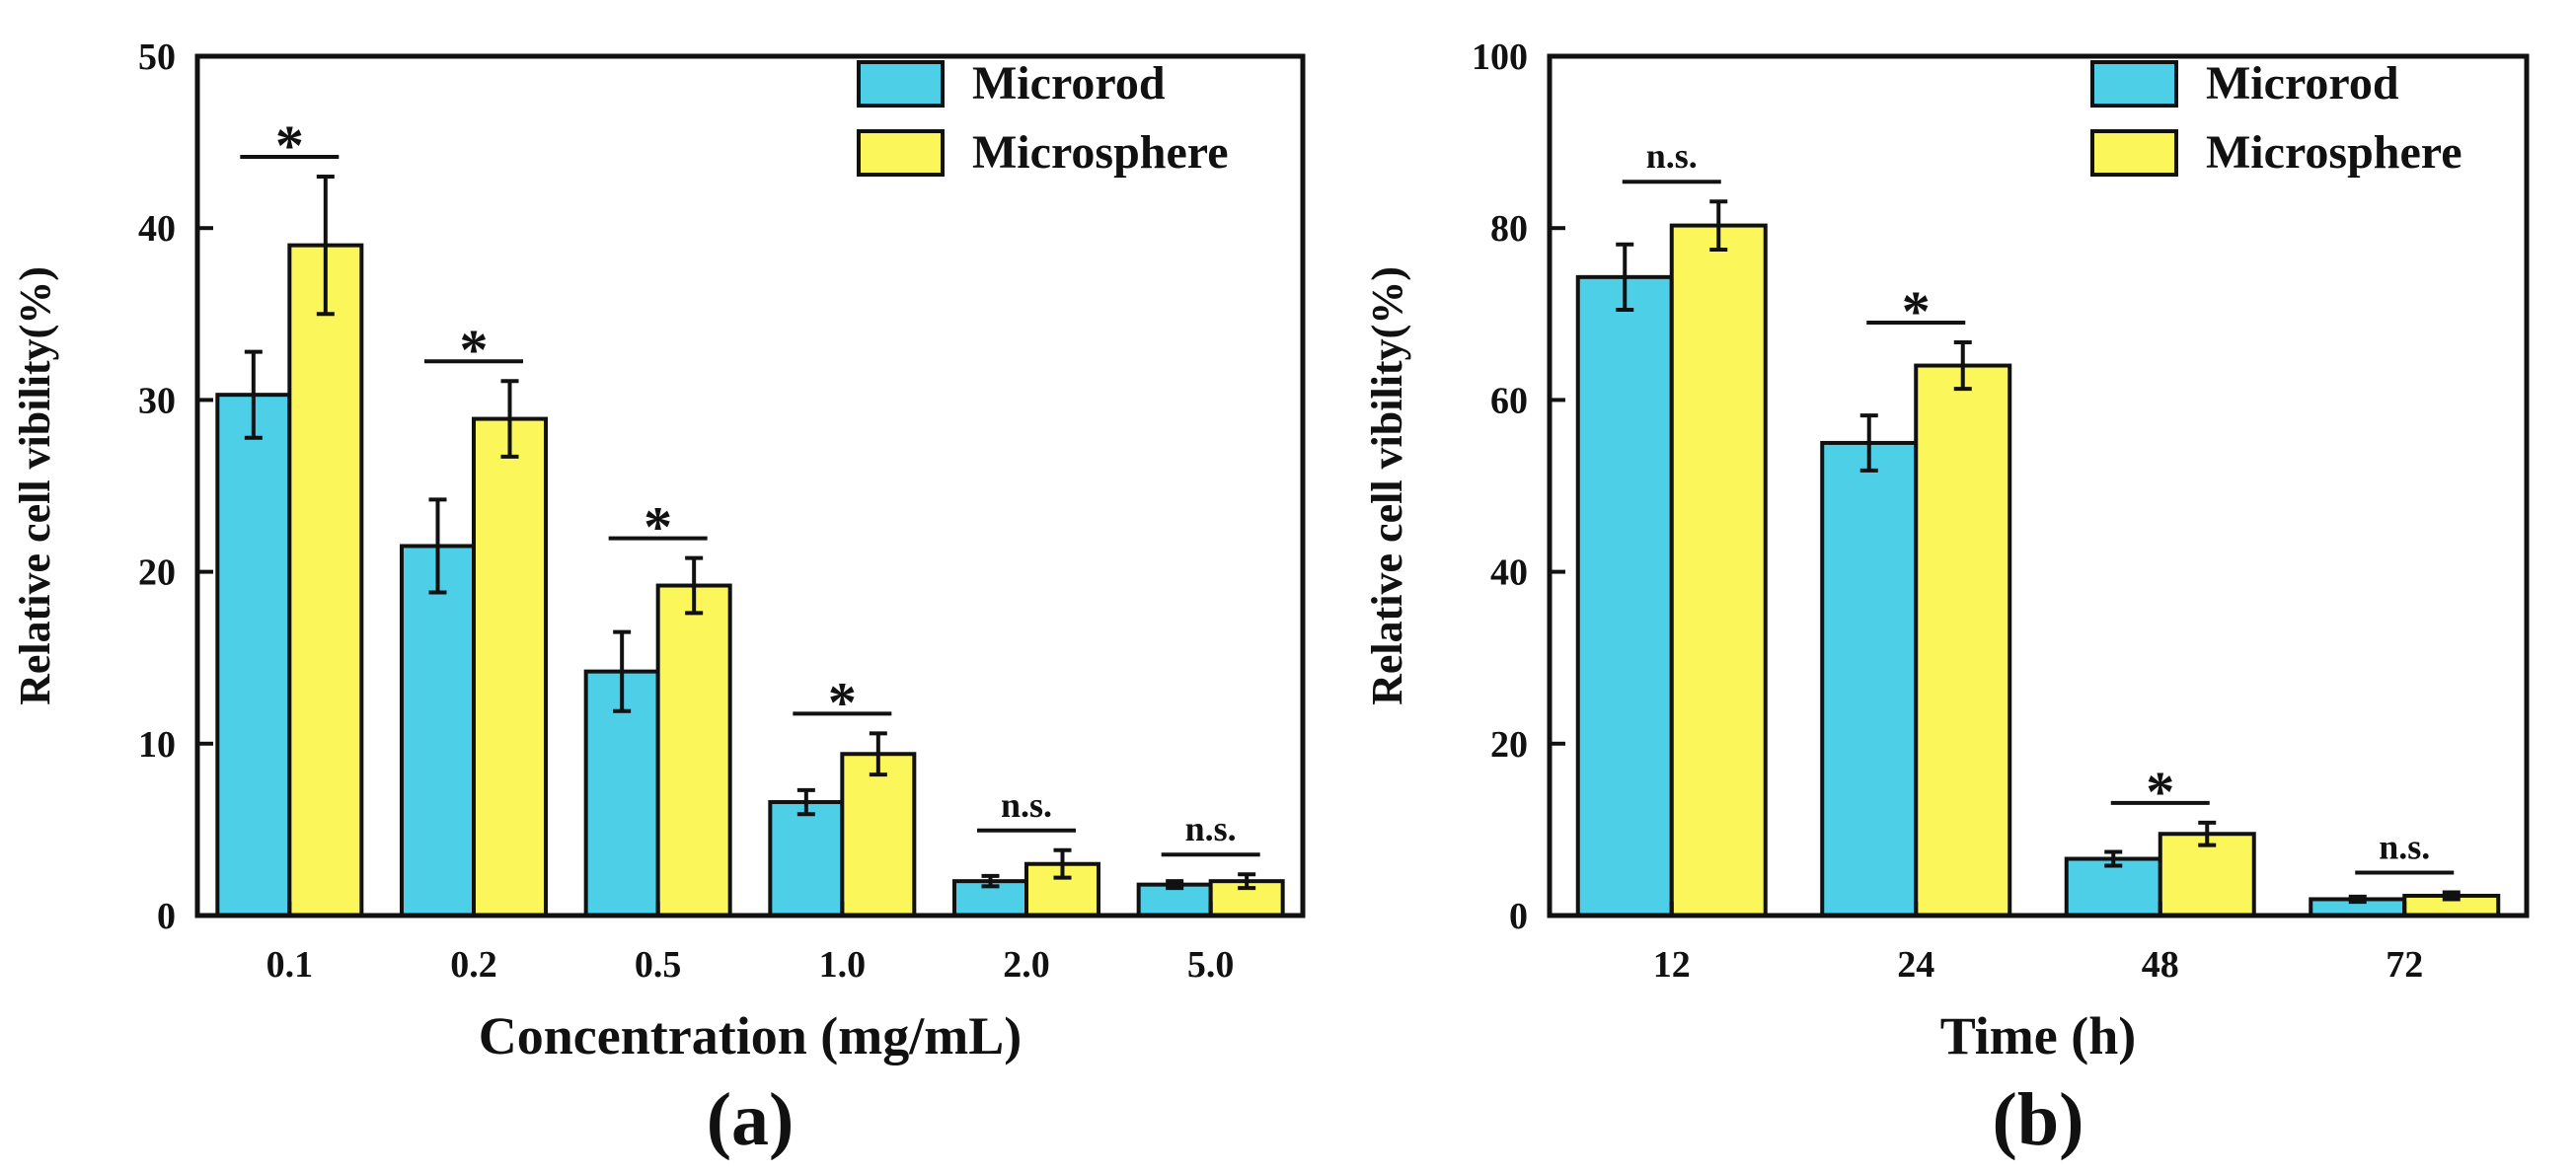  What do you see at coordinates (1026, 965) in the screenshot?
I see `x-tick-label: 2.0` at bounding box center [1026, 965].